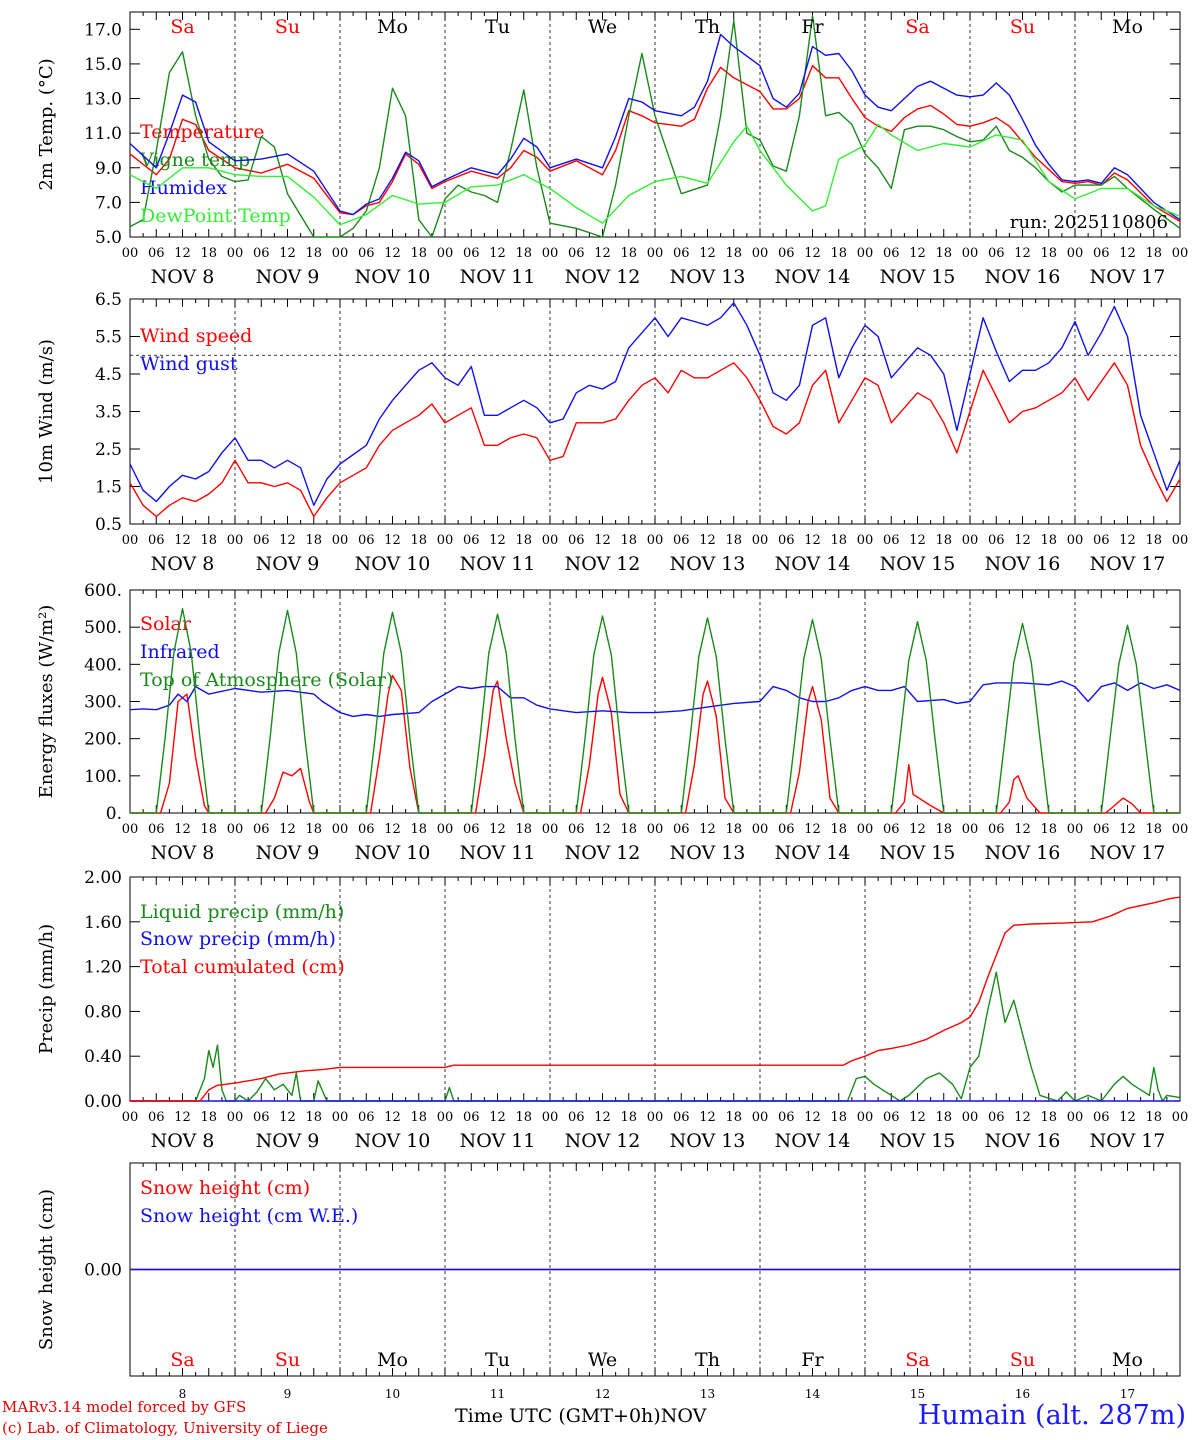  What do you see at coordinates (1022, 1394) in the screenshot?
I see `day-number: 16` at bounding box center [1022, 1394].